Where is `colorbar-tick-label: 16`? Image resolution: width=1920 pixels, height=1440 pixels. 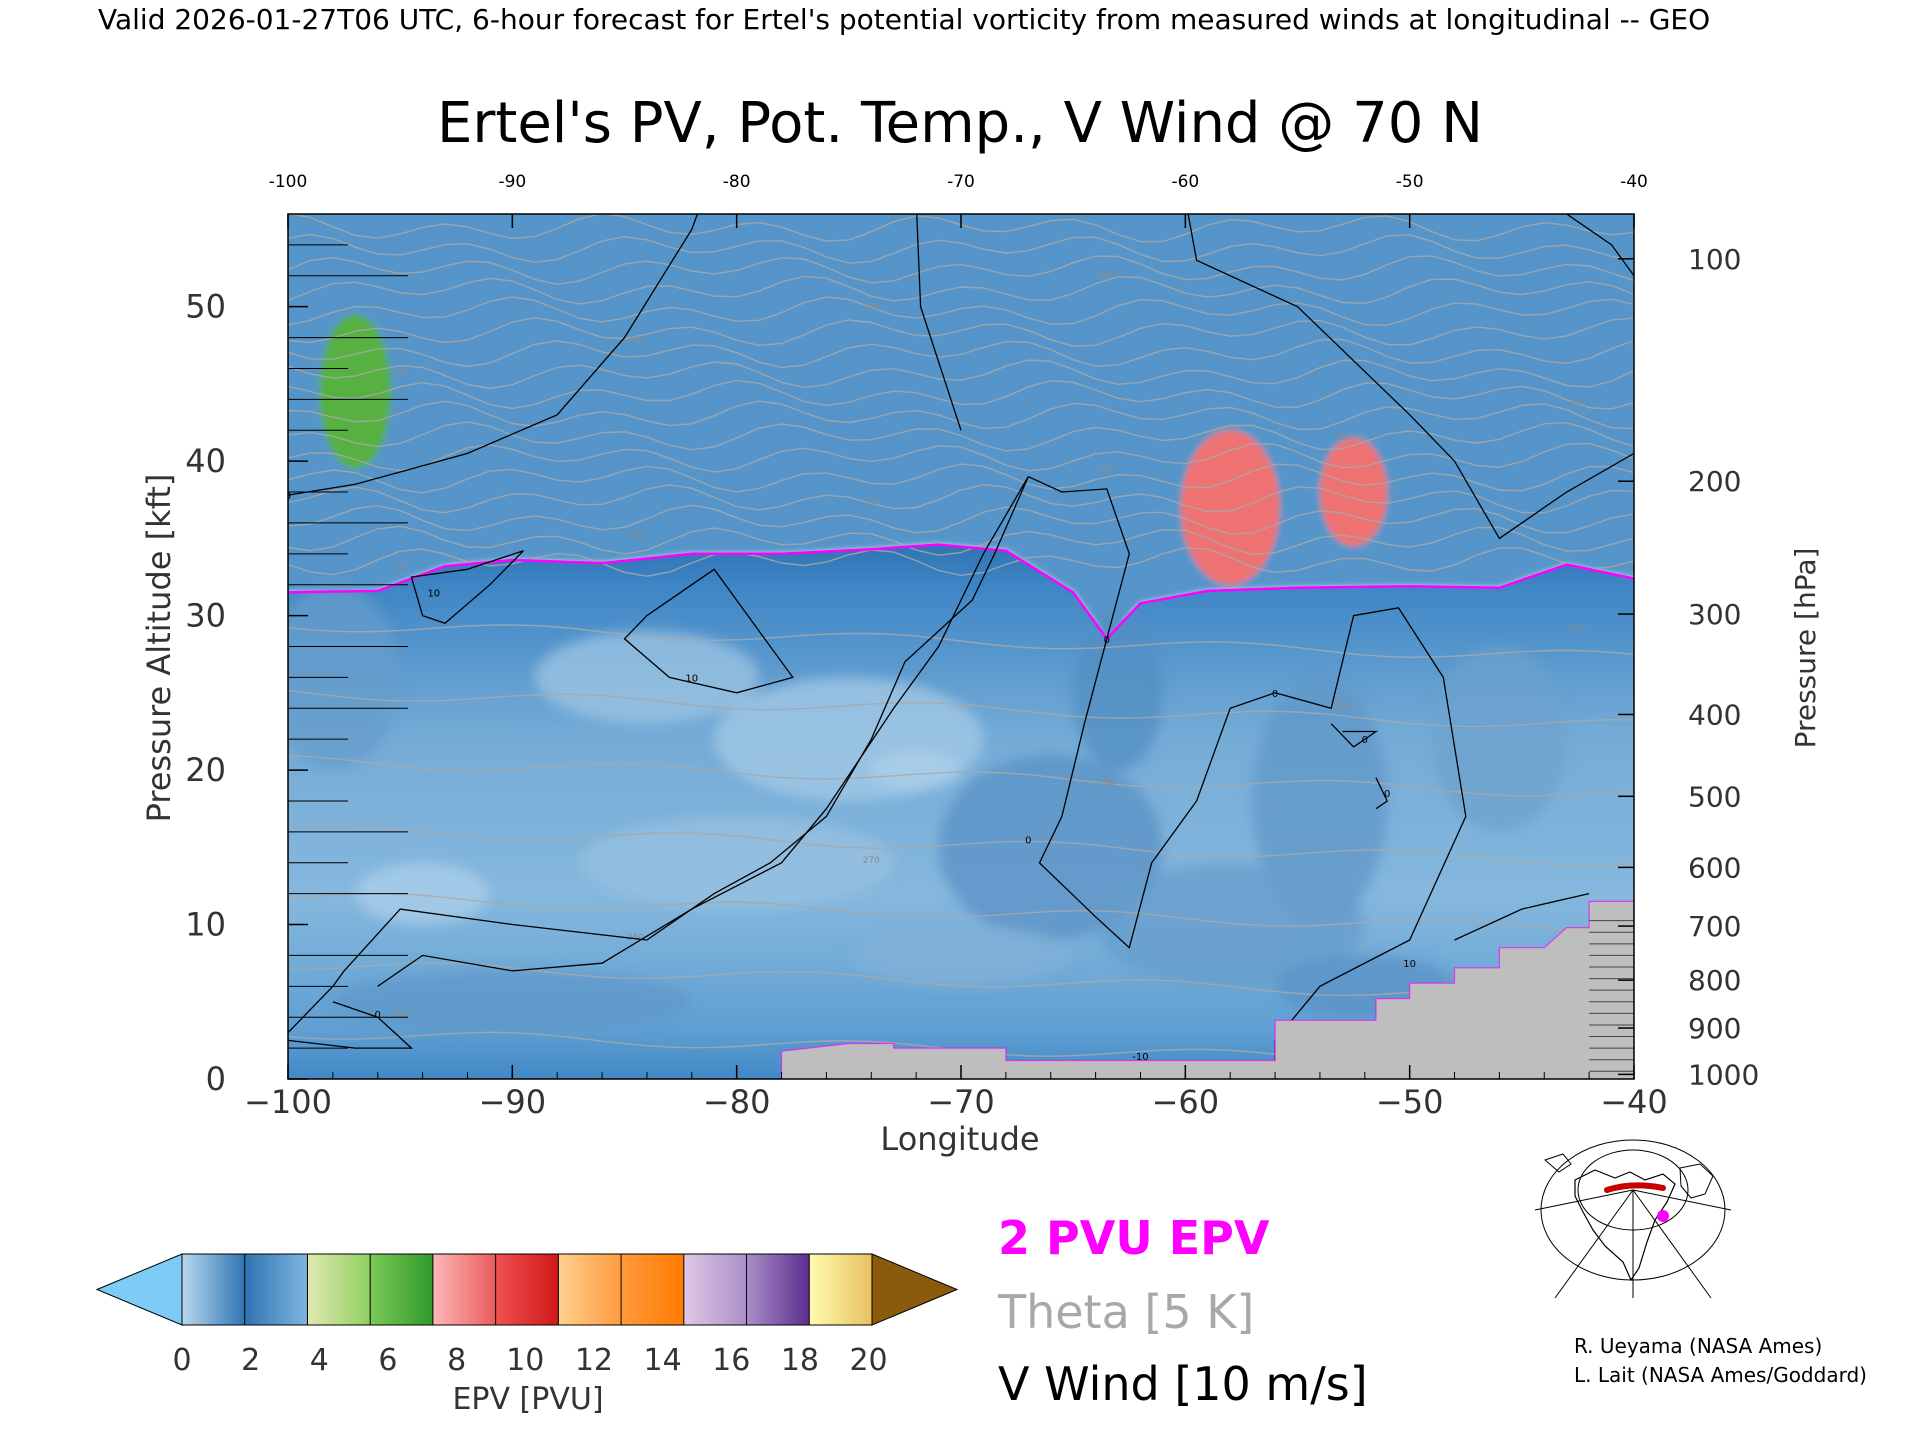 colorbar-tick-label: 16 is located at coordinates (731, 1360).